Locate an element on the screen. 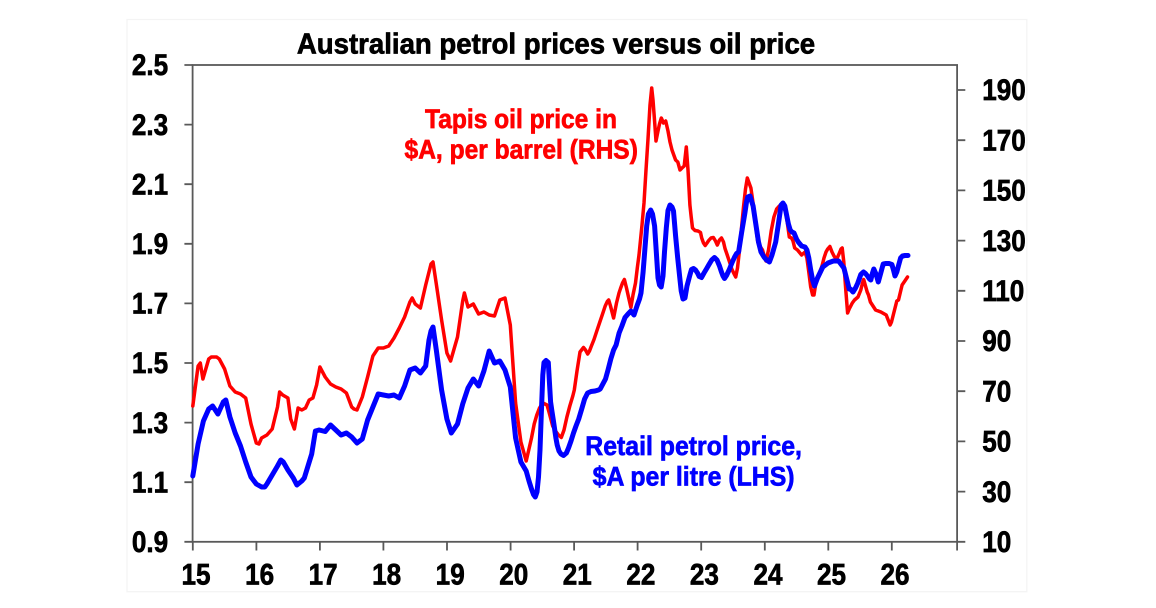 This screenshot has height=608, width=1156. svg-text: 24 is located at coordinates (767, 574).